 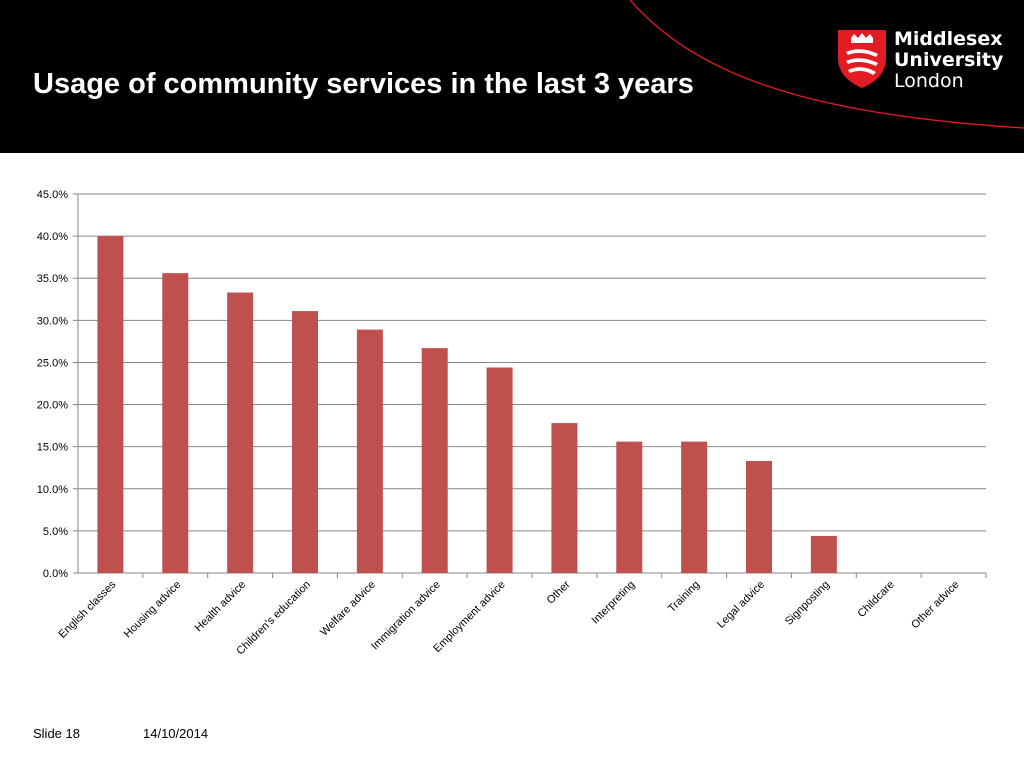 What do you see at coordinates (55, 574) in the screenshot?
I see `y-tick-label: 0.0%` at bounding box center [55, 574].